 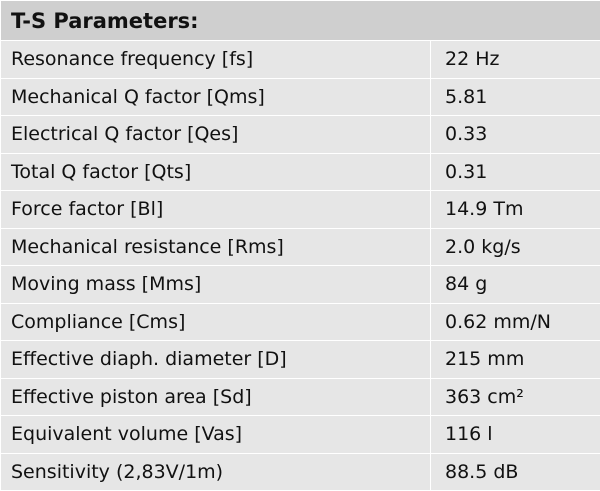 What do you see at coordinates (514, 59) in the screenshot?
I see `param-value: 22 Hz` at bounding box center [514, 59].